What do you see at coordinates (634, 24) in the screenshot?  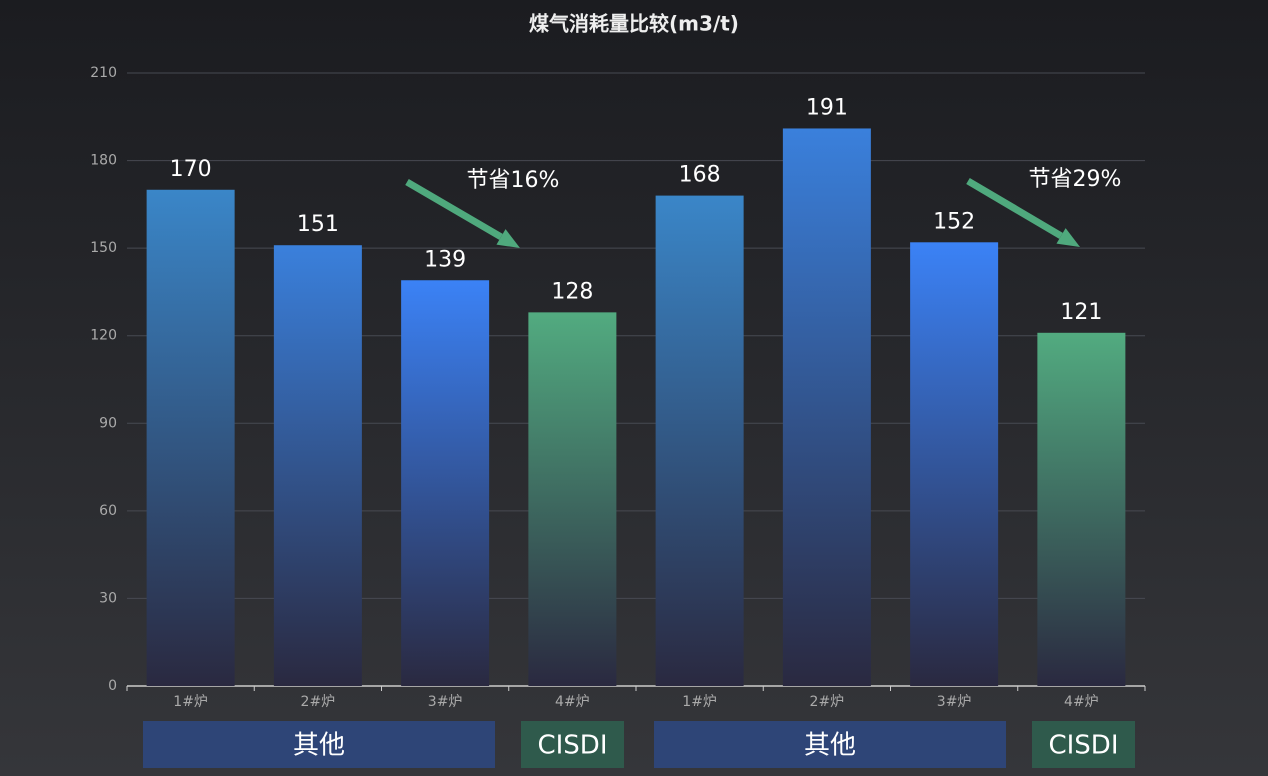 I see `chart-title: 煤气消耗量比较(m3/t)` at bounding box center [634, 24].